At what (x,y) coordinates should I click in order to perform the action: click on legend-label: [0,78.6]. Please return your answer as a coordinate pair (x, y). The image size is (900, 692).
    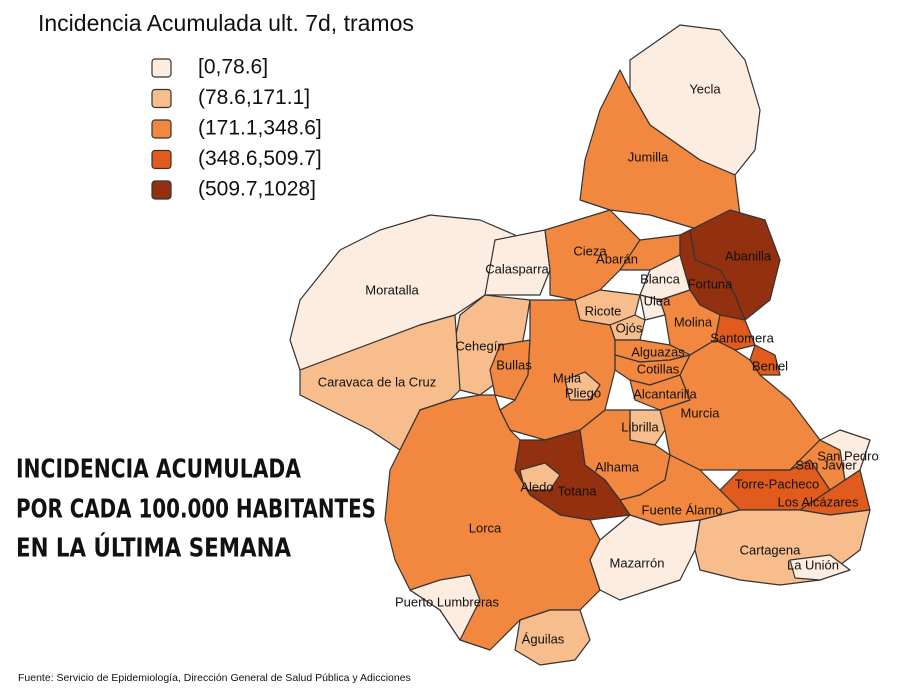
    Looking at the image, I should click on (233, 67).